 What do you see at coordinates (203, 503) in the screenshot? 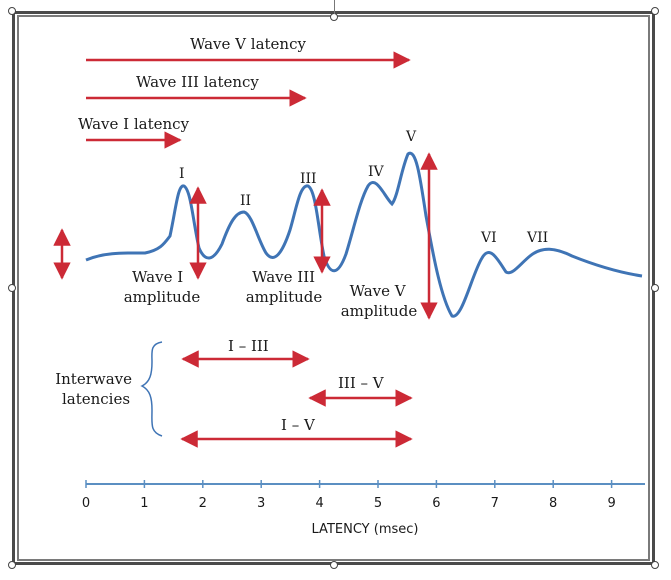
I see `axis-tick-label-2: 2` at bounding box center [203, 503].